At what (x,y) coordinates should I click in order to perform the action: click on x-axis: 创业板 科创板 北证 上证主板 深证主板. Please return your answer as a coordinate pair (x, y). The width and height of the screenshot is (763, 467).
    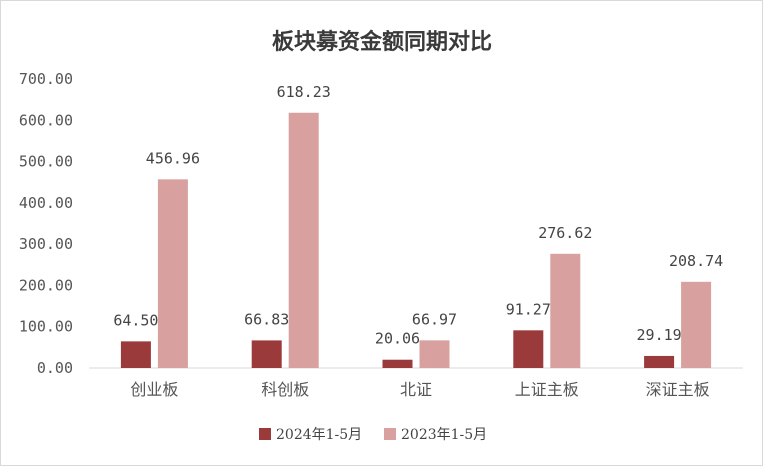
    Looking at the image, I should click on (419, 389).